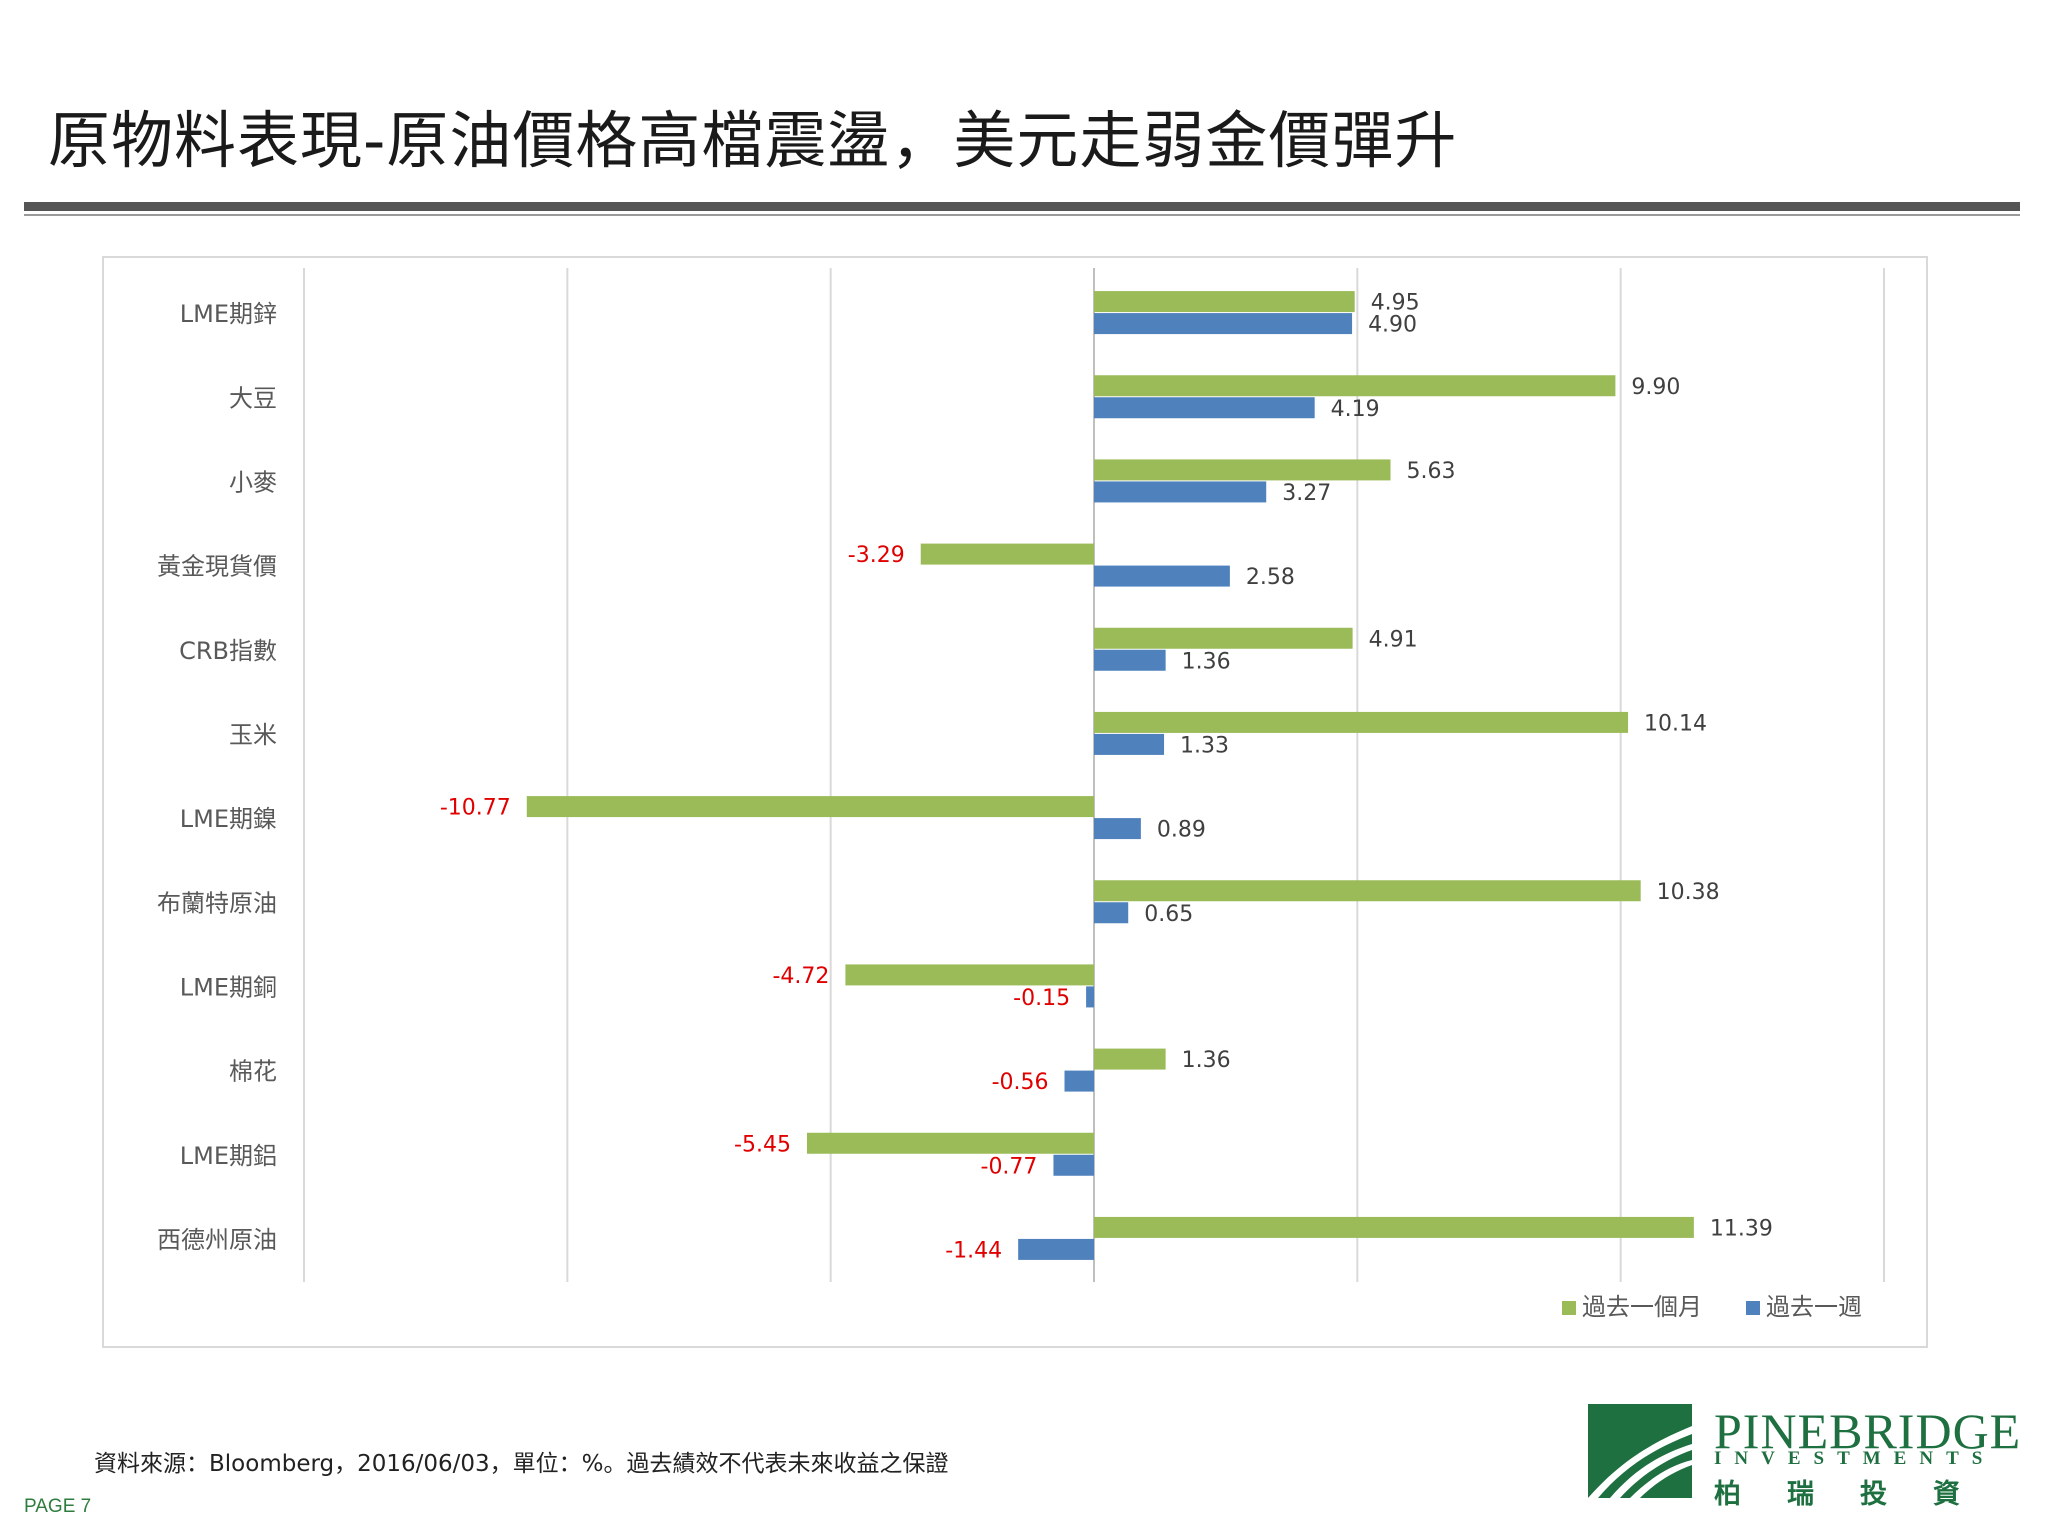  I want to click on category-label: LME期鎳, so click(228, 819).